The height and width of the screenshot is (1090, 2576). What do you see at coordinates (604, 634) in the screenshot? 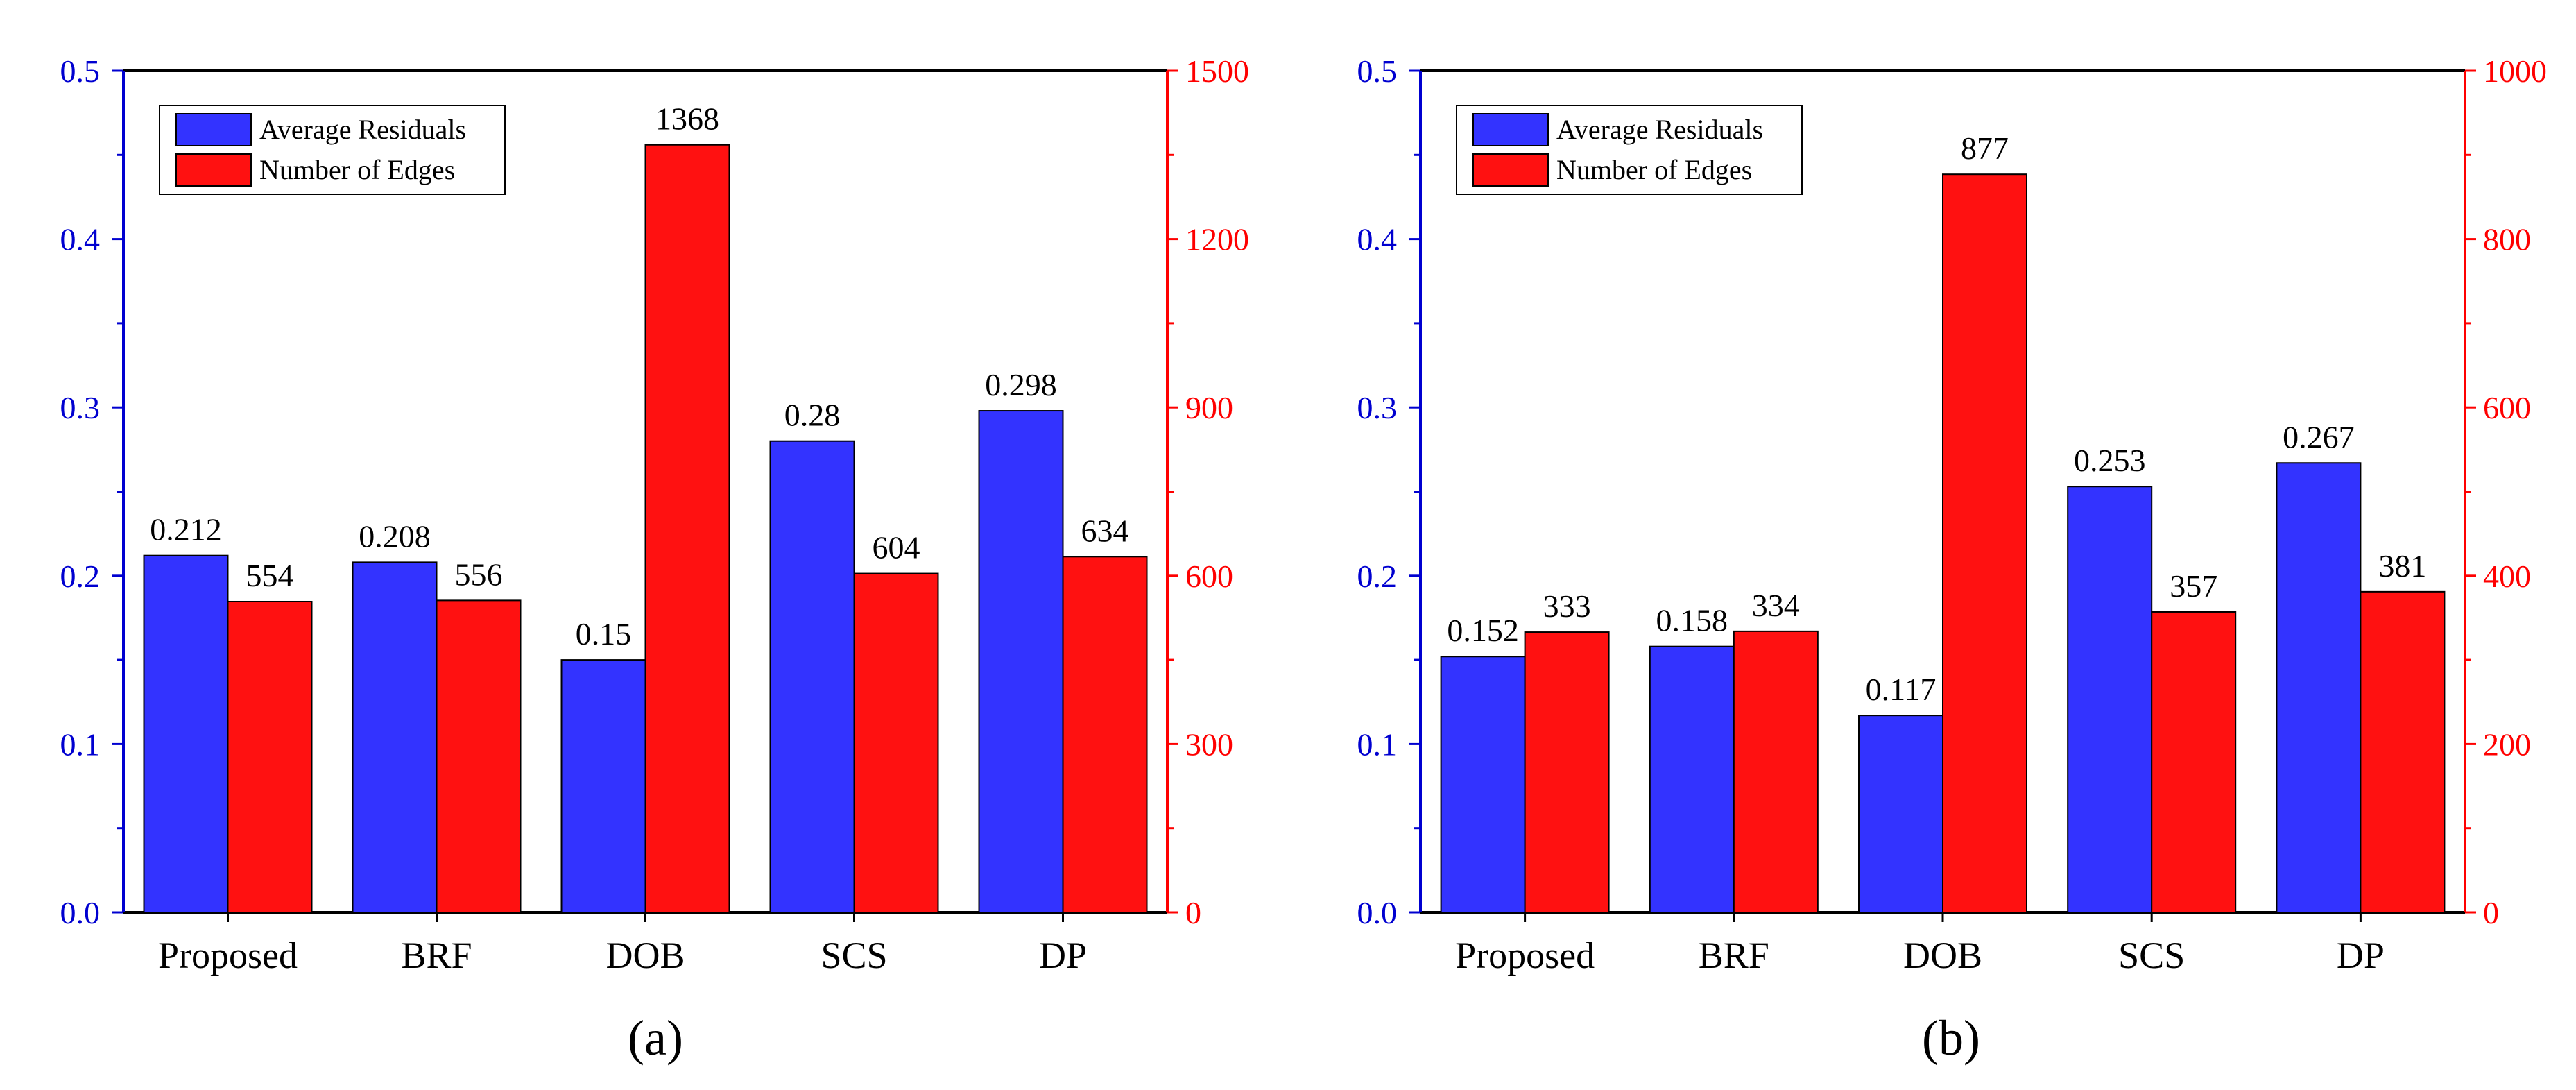
I see `data-label-average-residuals-dob: 0.15` at bounding box center [604, 634].